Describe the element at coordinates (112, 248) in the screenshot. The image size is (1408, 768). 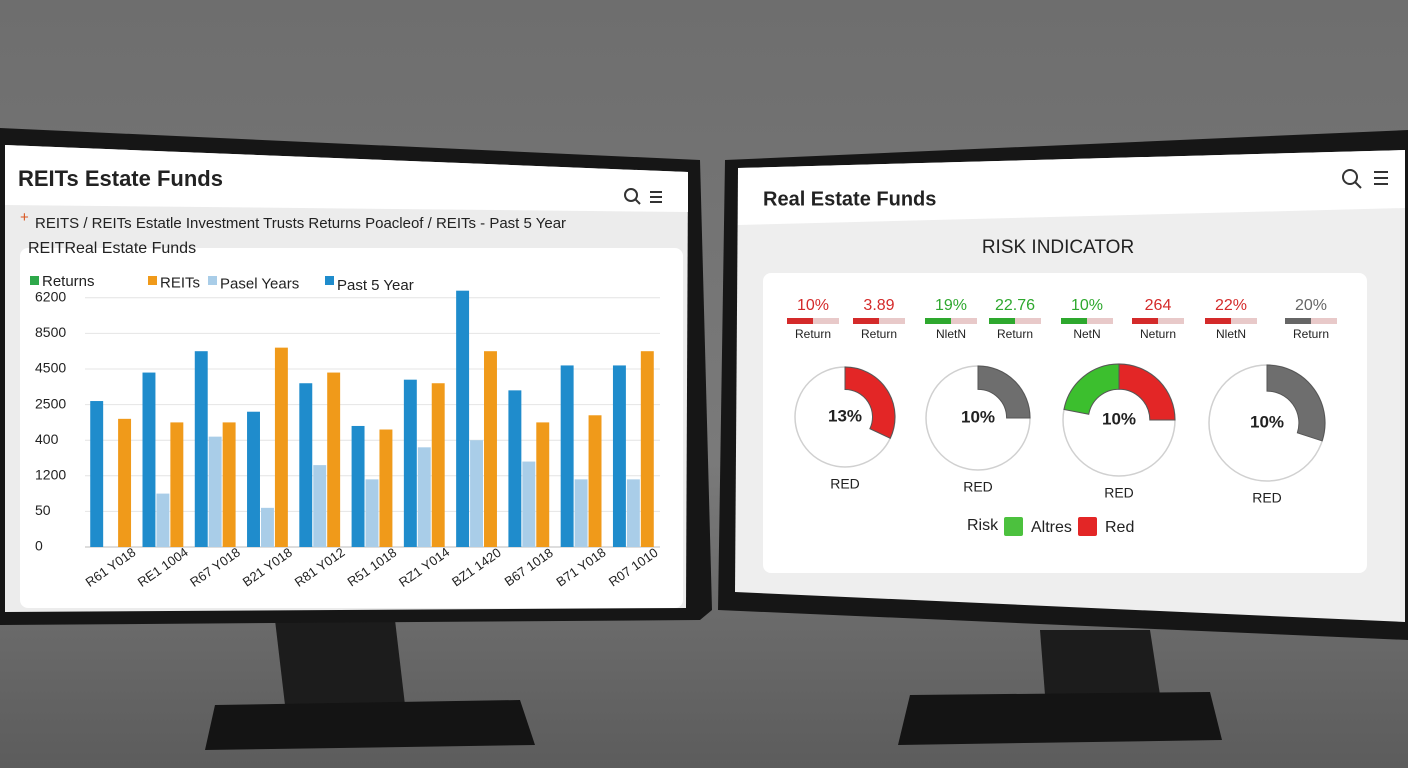
I see `panel-title: REITReal Estate Funds` at that location.